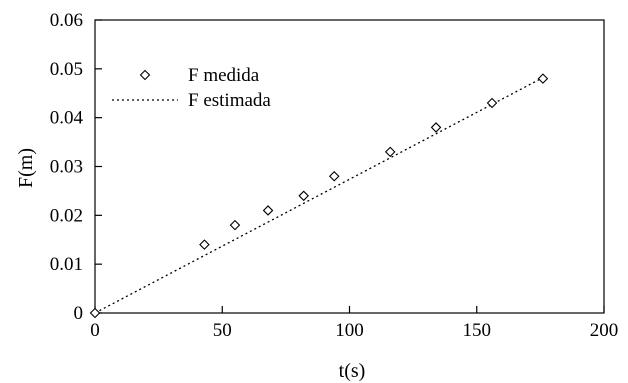 The height and width of the screenshot is (383, 628). What do you see at coordinates (477, 330) in the screenshot?
I see `x-tick-label: 150` at bounding box center [477, 330].